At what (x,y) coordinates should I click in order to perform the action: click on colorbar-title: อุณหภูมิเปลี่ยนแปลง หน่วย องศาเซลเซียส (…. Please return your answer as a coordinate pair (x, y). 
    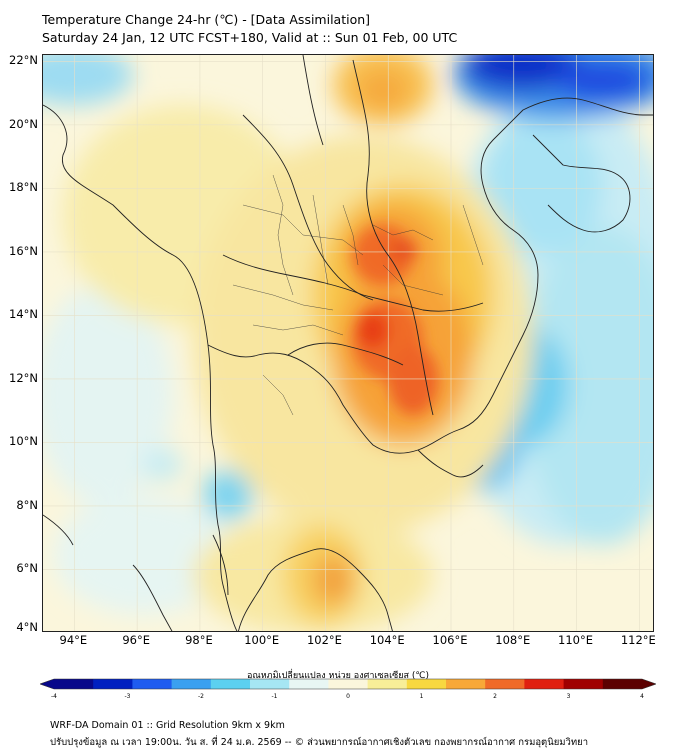
    Looking at the image, I should click on (338, 676).